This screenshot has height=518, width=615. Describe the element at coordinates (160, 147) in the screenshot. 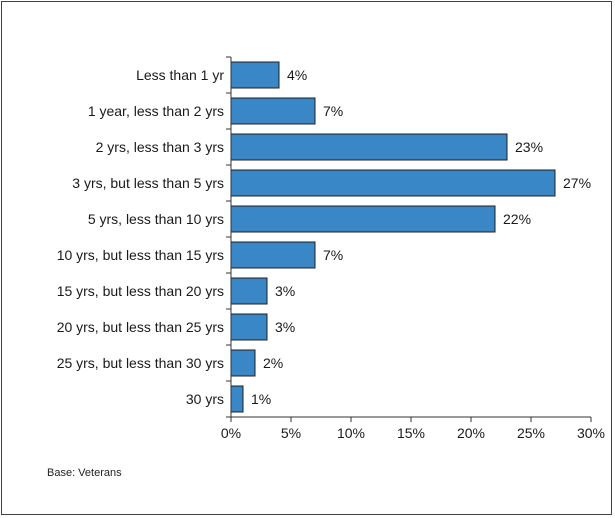

I see `category-label: 2 yrs, less than 3 yrs` at that location.